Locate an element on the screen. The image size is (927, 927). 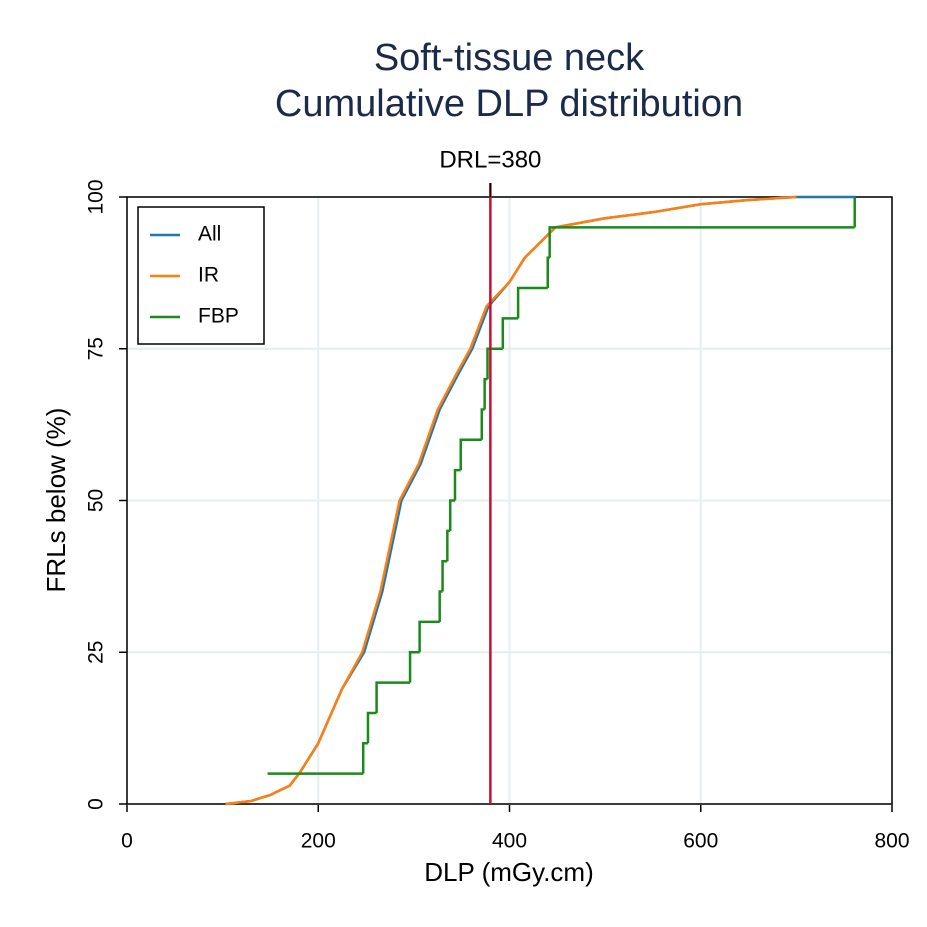
y-tick-label: 100 is located at coordinates (96, 196).